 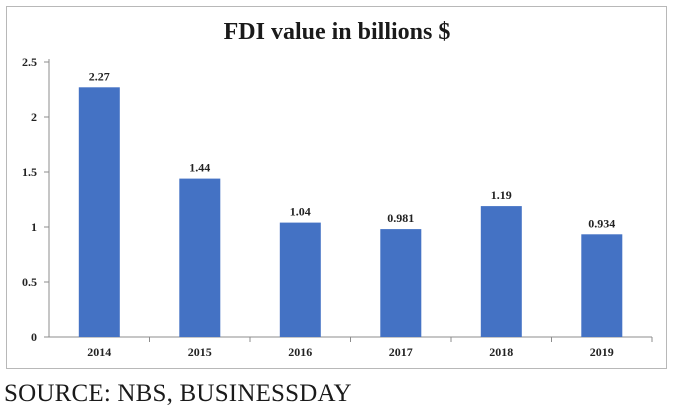 I want to click on data-label-2016: 1.04, so click(x=300, y=212).